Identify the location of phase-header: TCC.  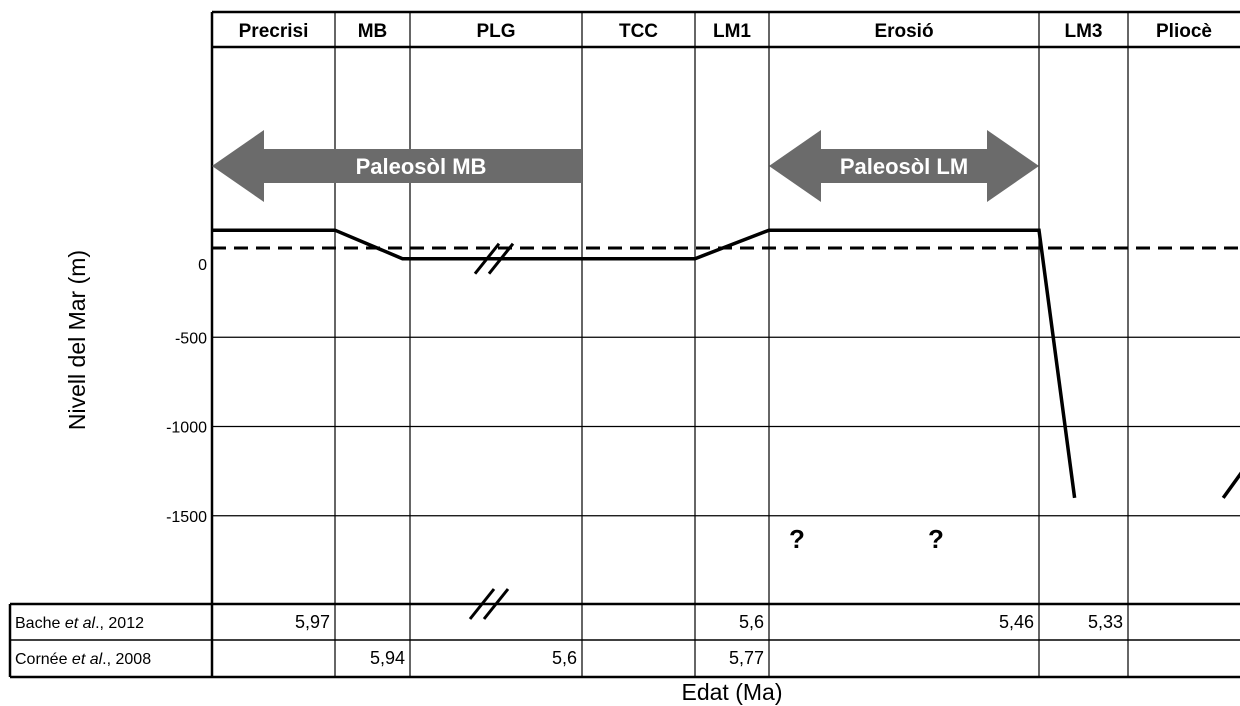
(638, 31).